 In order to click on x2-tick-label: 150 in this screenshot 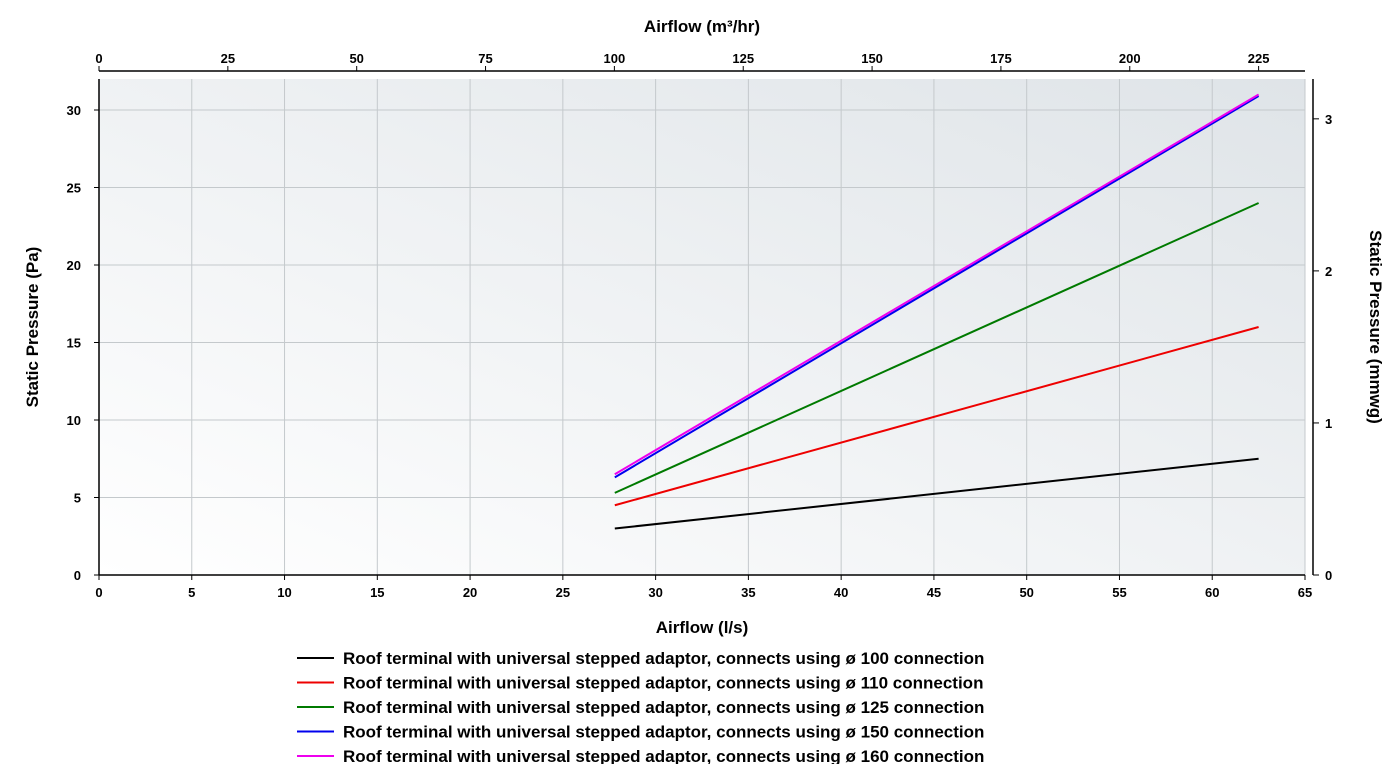, I will do `click(872, 58)`.